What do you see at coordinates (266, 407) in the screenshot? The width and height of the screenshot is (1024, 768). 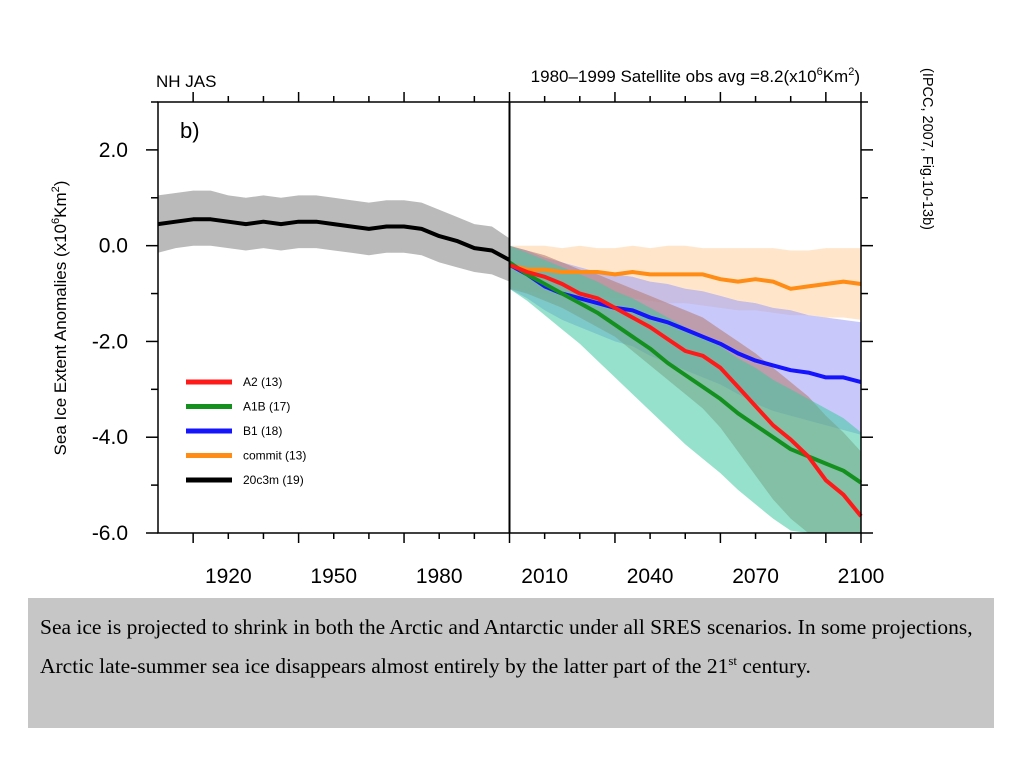 I see `legend-label-a1b-17: A1B (17)` at bounding box center [266, 407].